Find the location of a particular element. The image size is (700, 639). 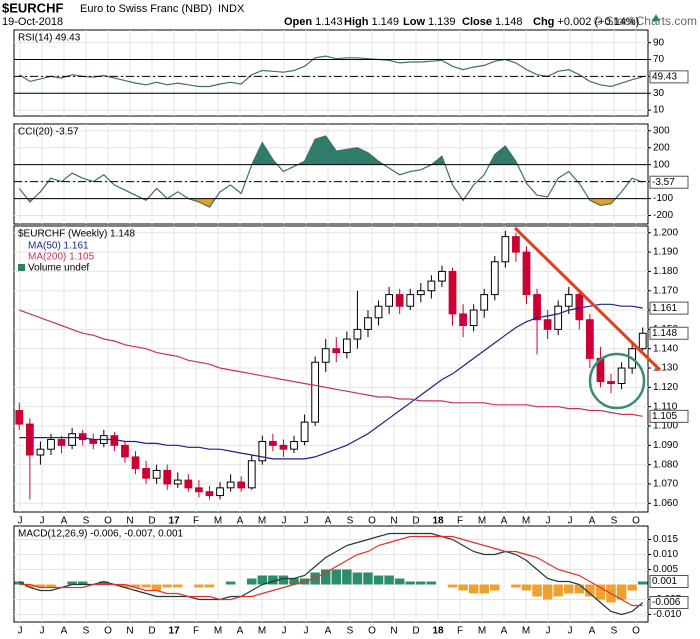

y-tick-label: 1.170 is located at coordinates (665, 290).